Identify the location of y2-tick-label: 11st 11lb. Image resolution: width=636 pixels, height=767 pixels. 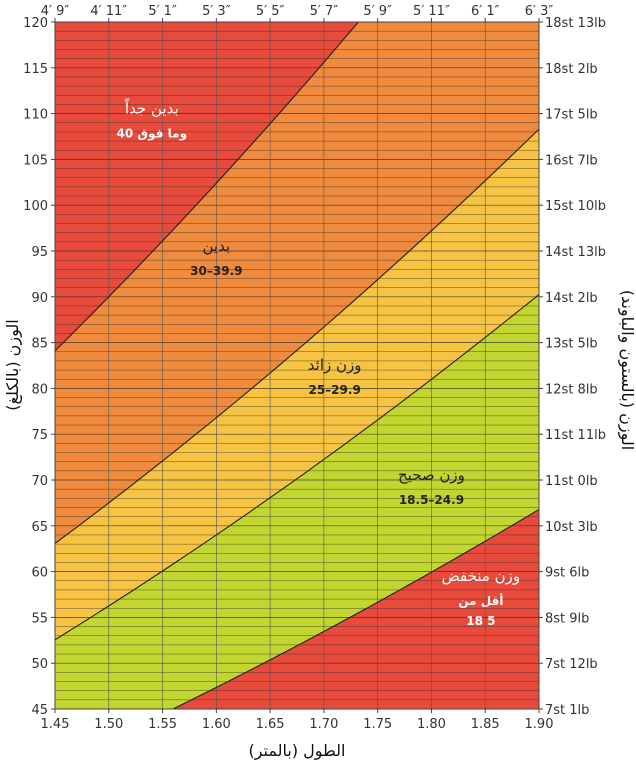
(575, 435).